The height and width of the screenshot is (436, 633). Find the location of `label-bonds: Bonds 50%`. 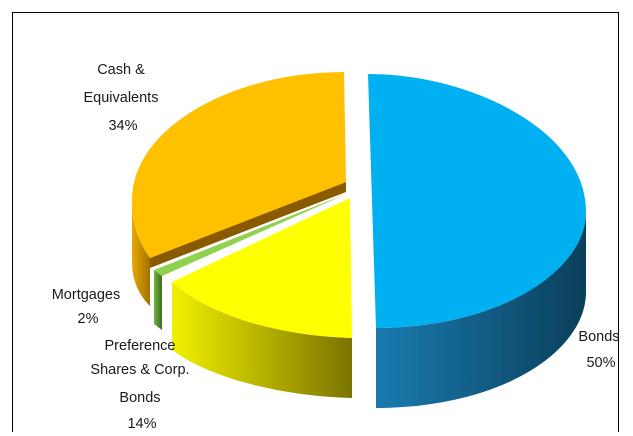

label-bonds: Bonds 50% is located at coordinates (600, 350).